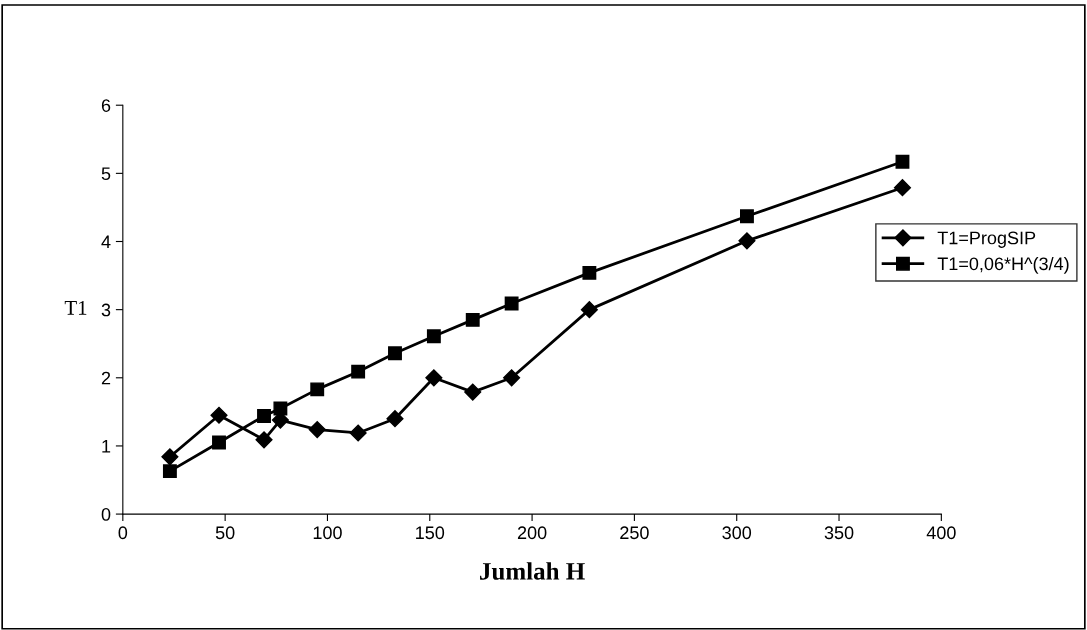  Describe the element at coordinates (106, 446) in the screenshot. I see `y-tick-label: 1` at that location.